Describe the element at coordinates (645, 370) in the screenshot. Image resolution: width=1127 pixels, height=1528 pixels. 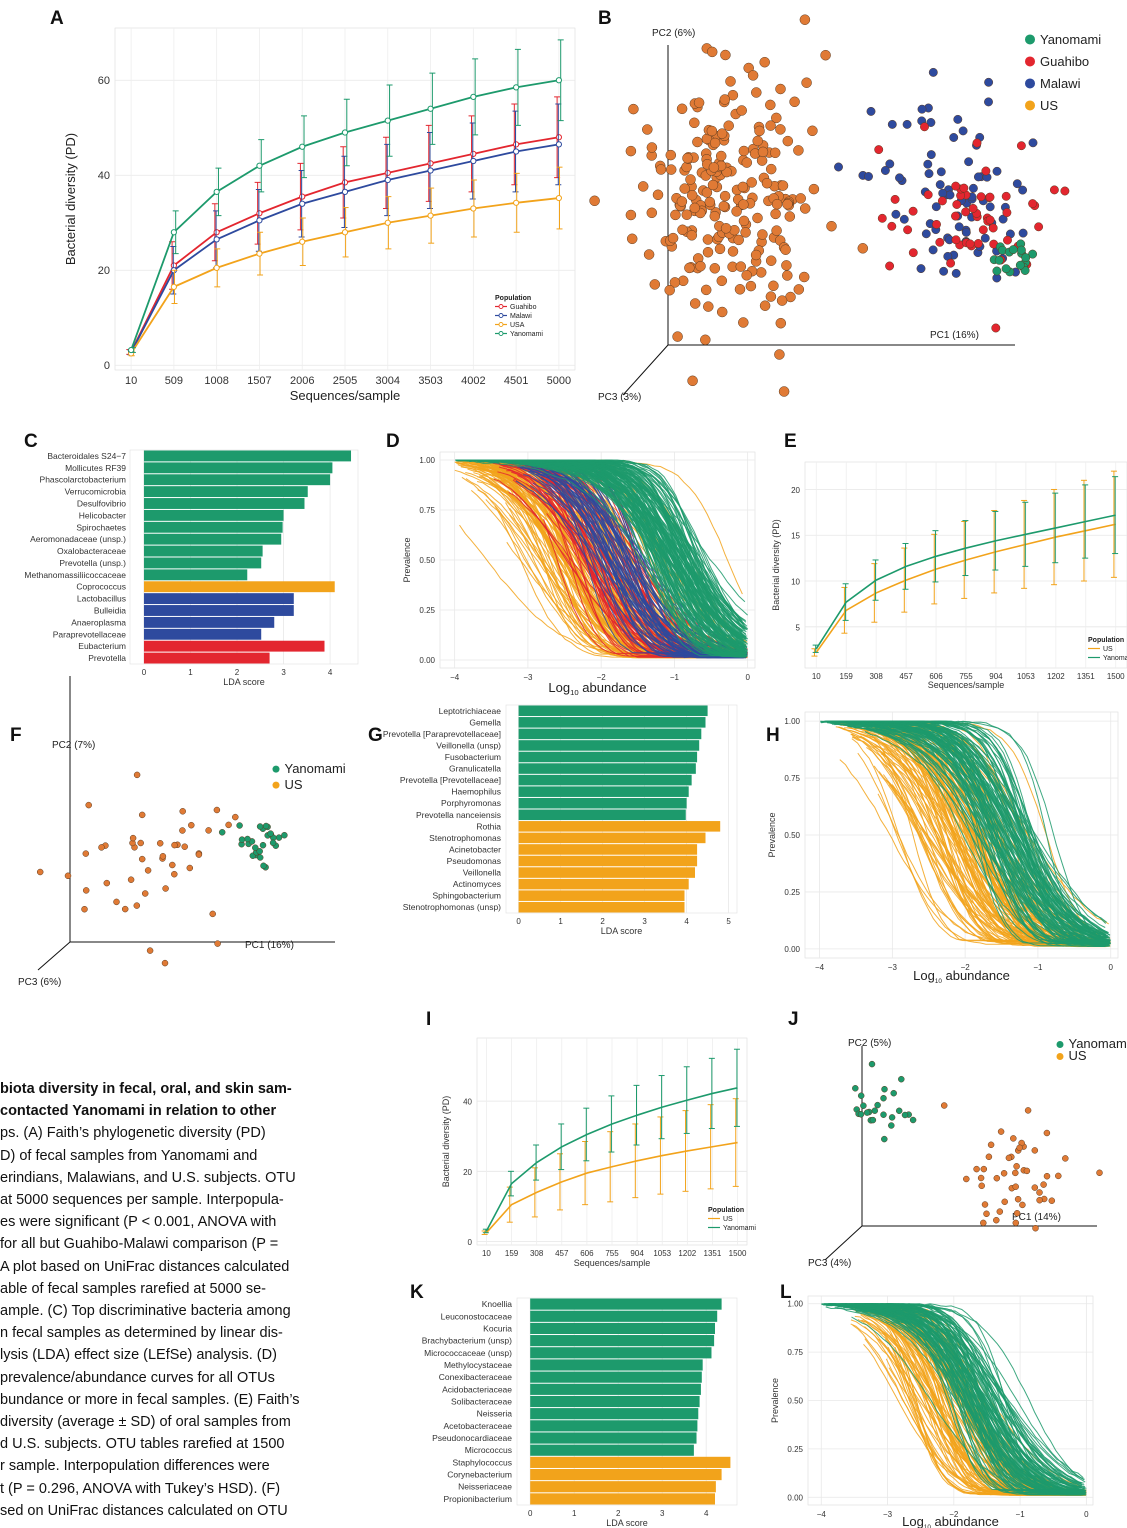
I see `axis-pc3` at that location.